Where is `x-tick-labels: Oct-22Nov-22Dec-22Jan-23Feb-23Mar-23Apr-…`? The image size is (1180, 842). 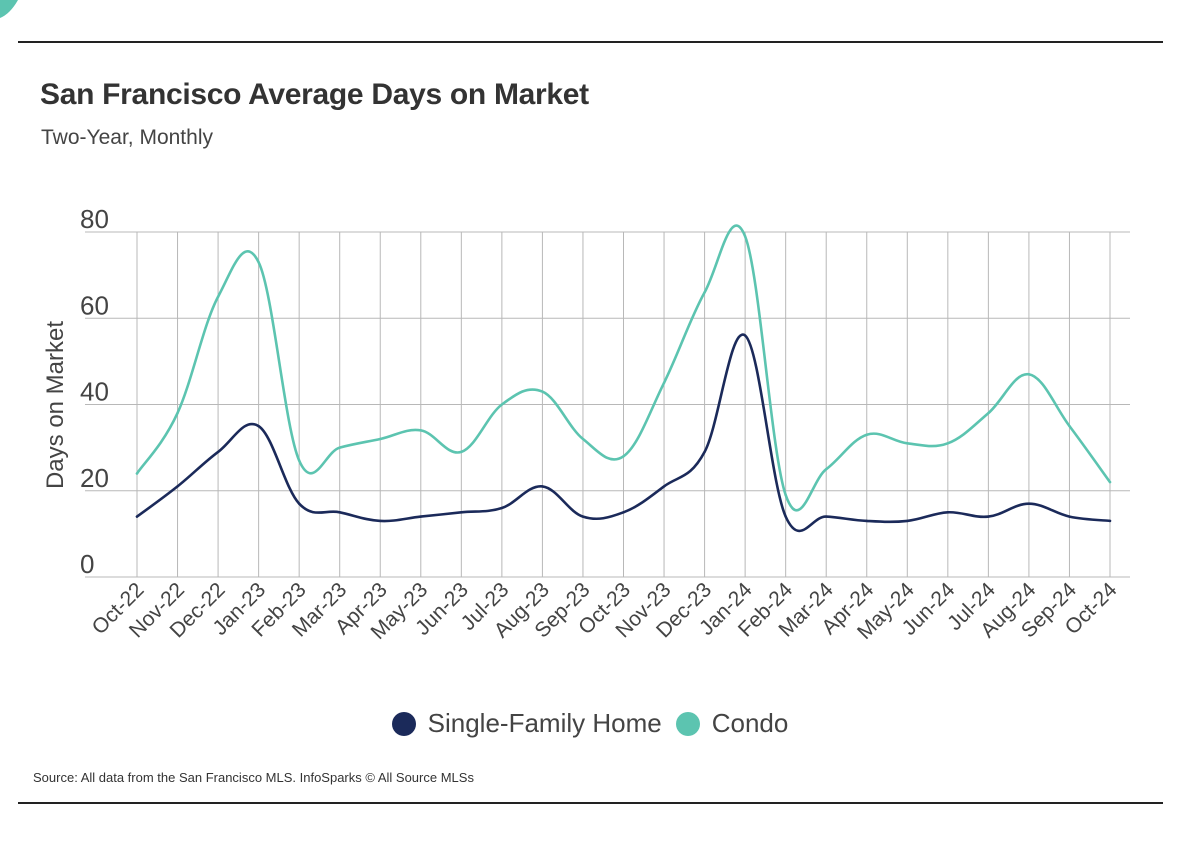 x-tick-labels: Oct-22Nov-22Dec-22Jan-23Feb-23Mar-23Apr-… is located at coordinates (605, 611).